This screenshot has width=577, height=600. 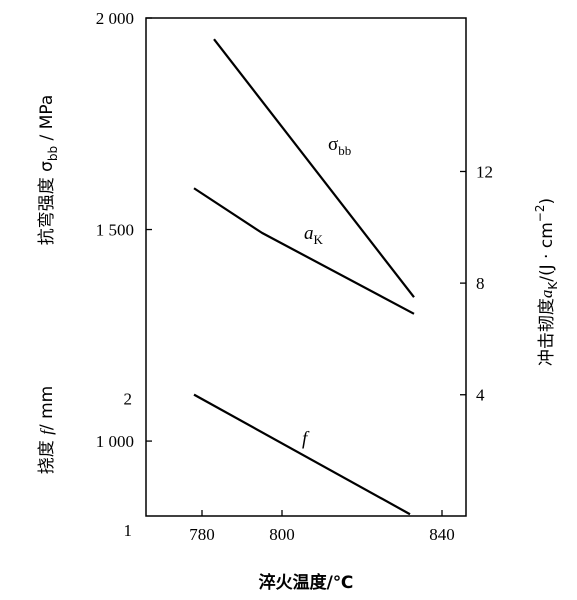 I want to click on y-left-lower-tick-label: 2, so click(x=128, y=399).